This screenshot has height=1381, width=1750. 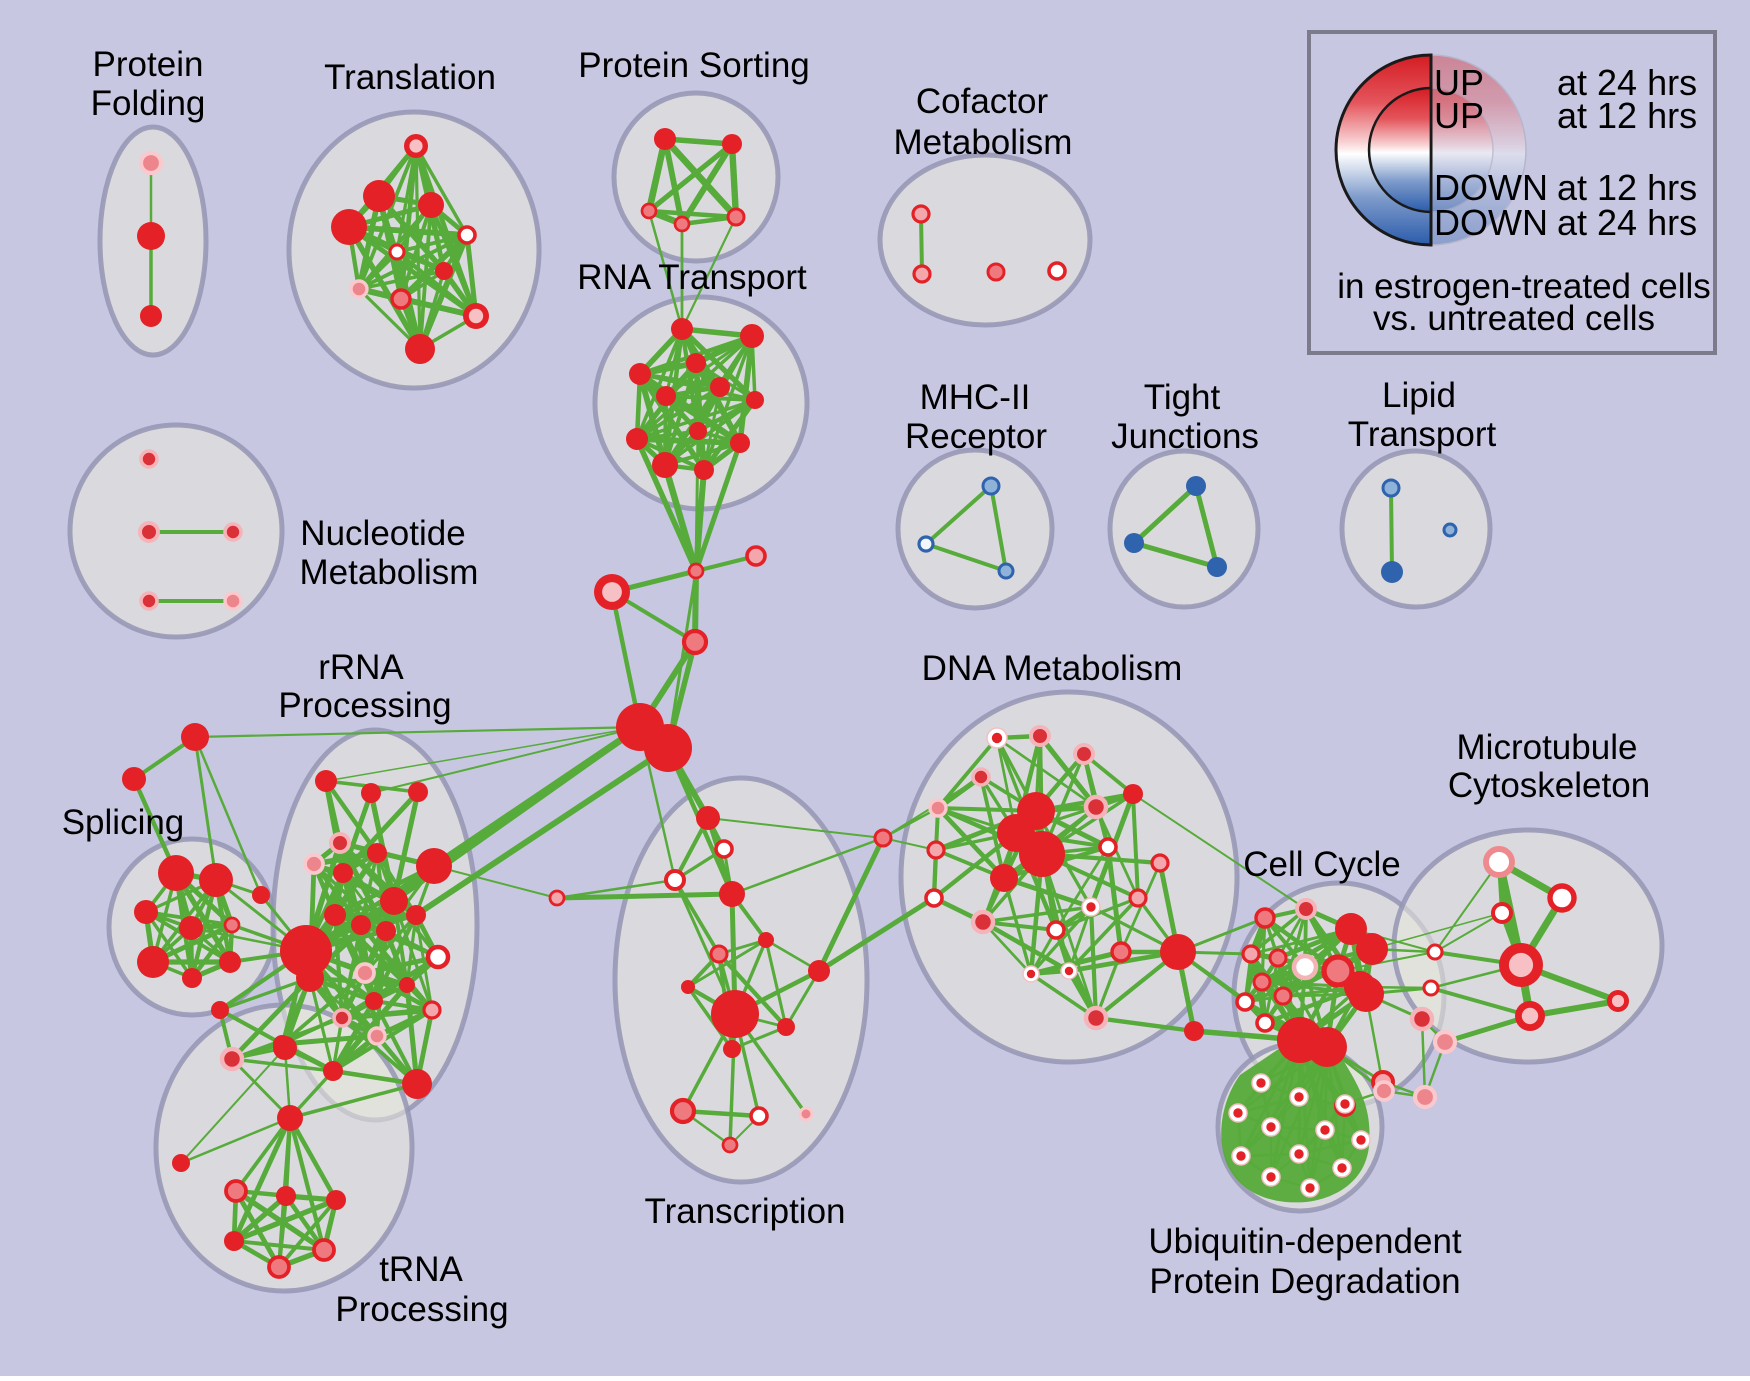 I want to click on svg-text: Transcription, so click(x=745, y=1211).